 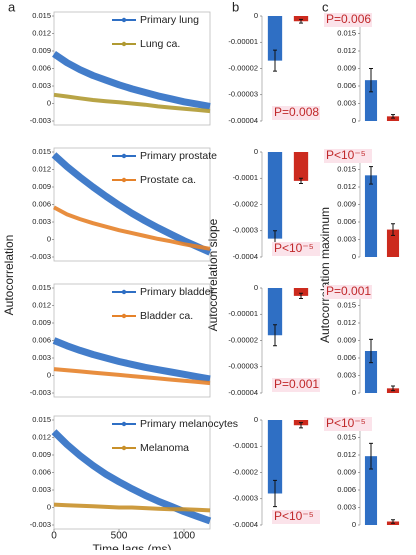 I want to click on y-axis-title: Autocorrelation slope, so click(x=213, y=274).